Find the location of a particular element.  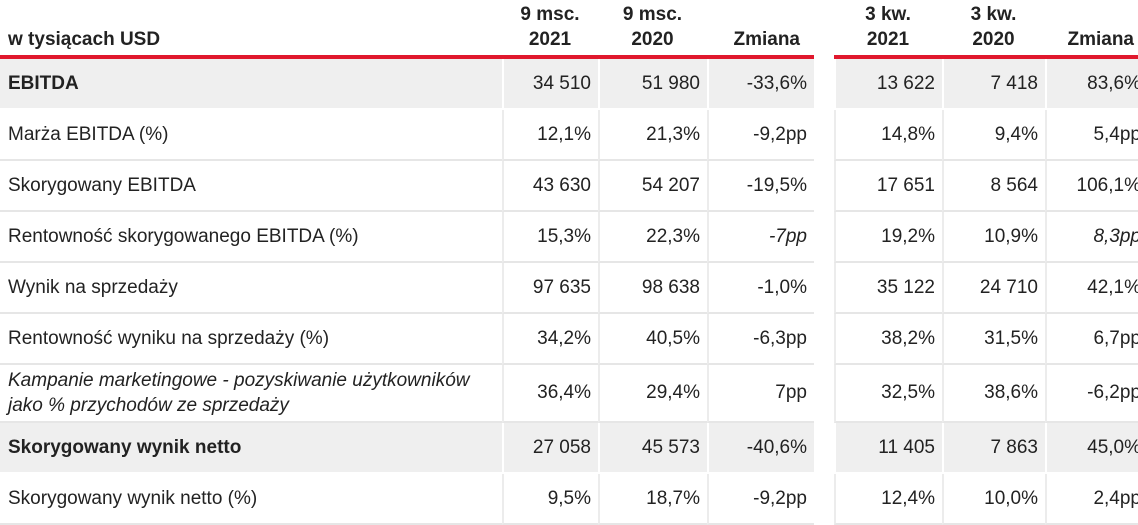

cell-q3-2020: 10,9% is located at coordinates (993, 237).